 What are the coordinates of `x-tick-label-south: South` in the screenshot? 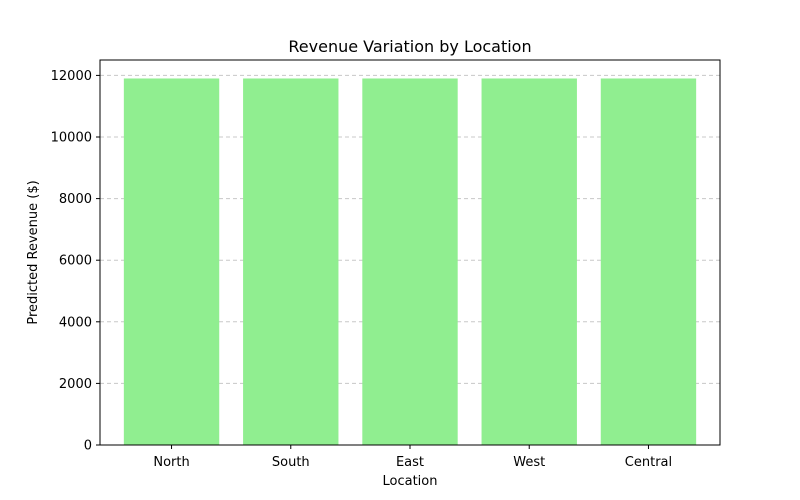 It's located at (291, 462).